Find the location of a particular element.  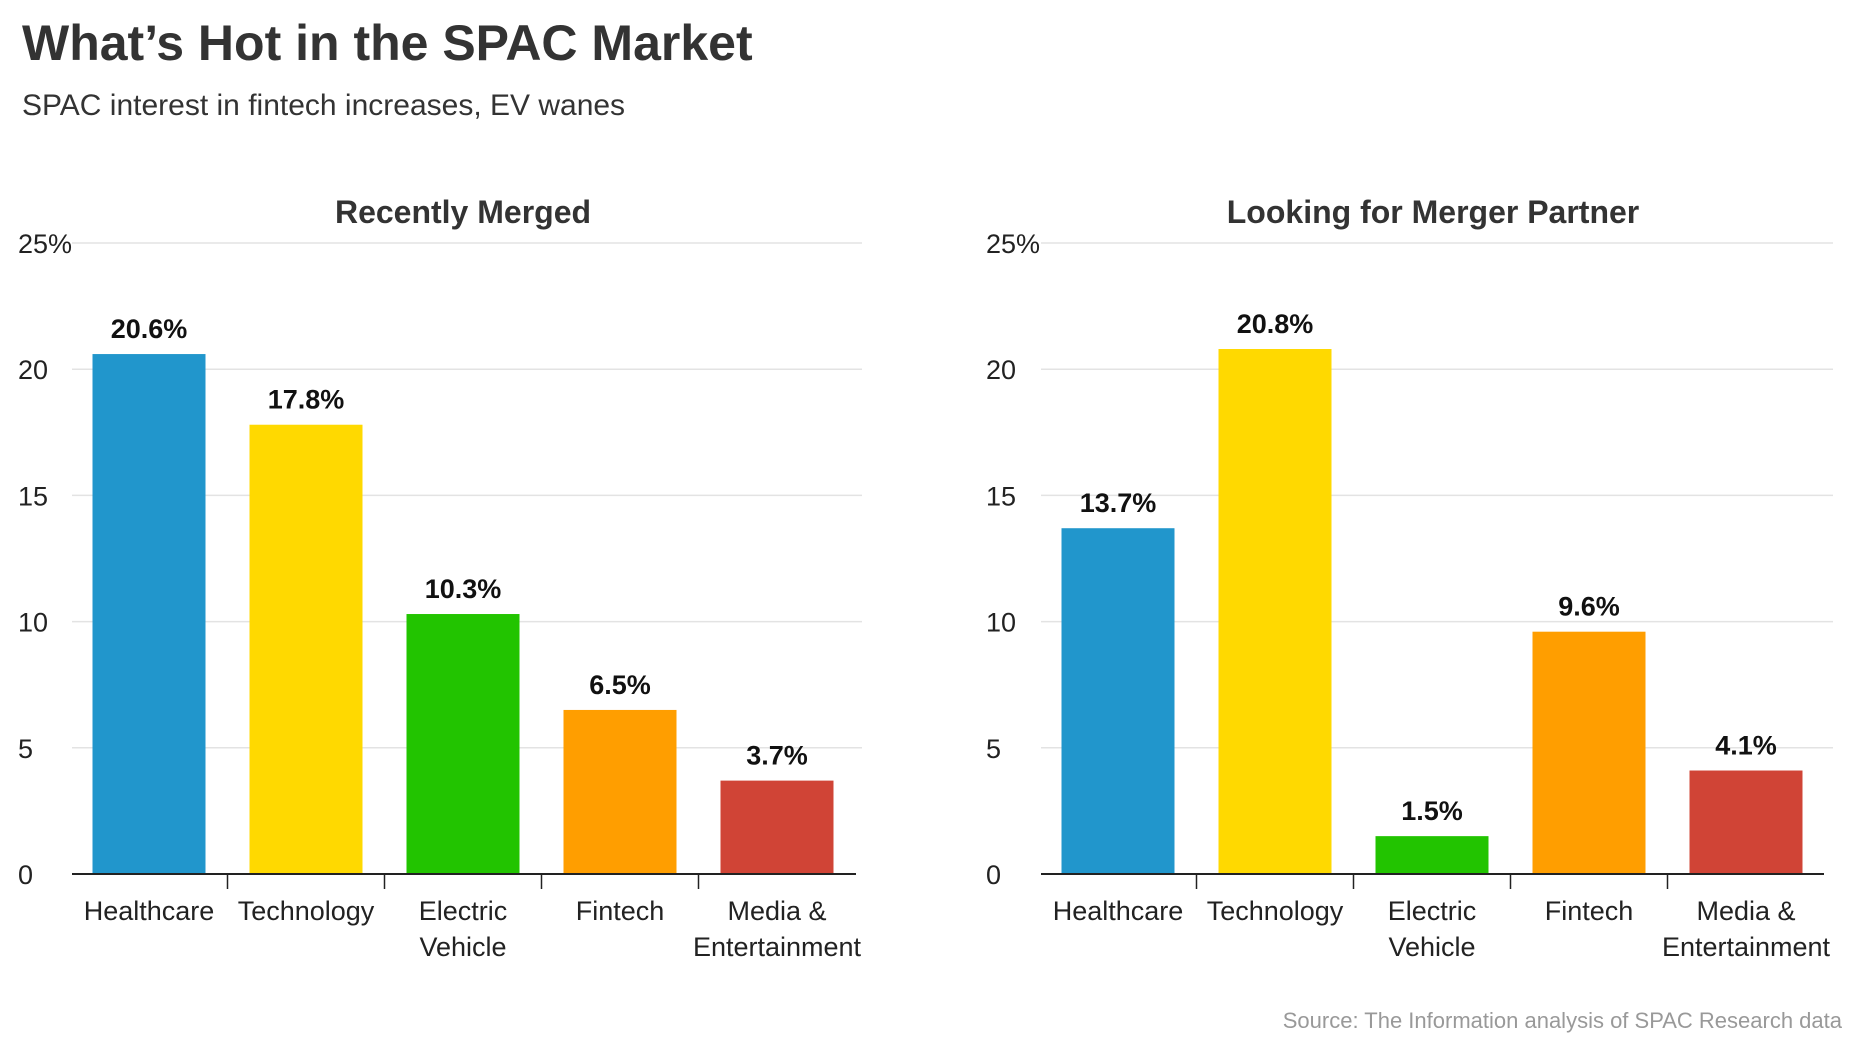

data-label: 9.6% is located at coordinates (1589, 607).